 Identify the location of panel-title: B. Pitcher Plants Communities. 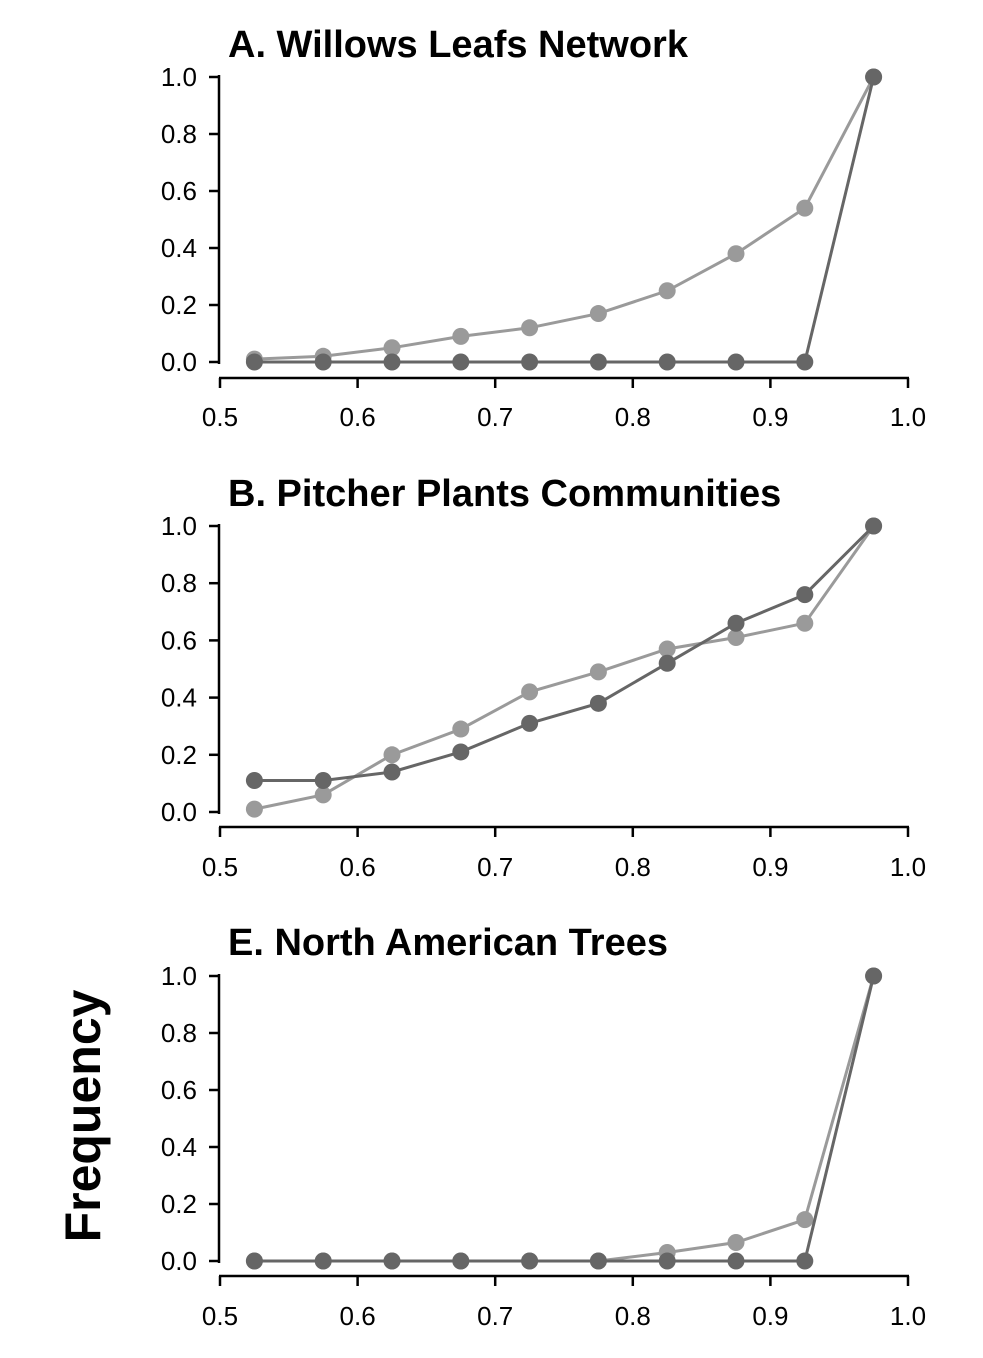
(504, 494).